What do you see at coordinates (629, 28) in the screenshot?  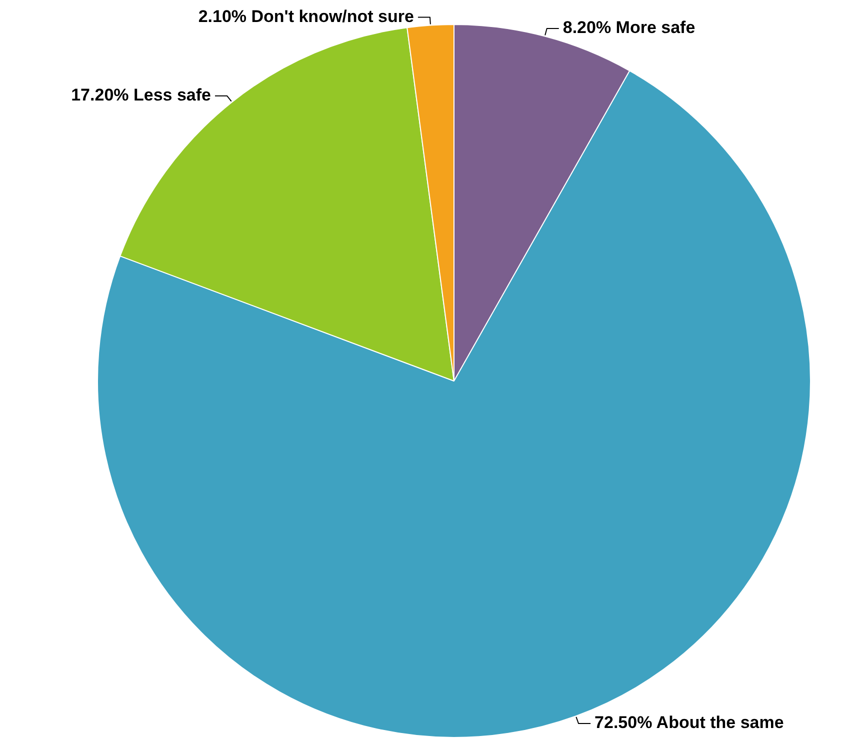 I see `slice-label: 8.20% More safe` at bounding box center [629, 28].